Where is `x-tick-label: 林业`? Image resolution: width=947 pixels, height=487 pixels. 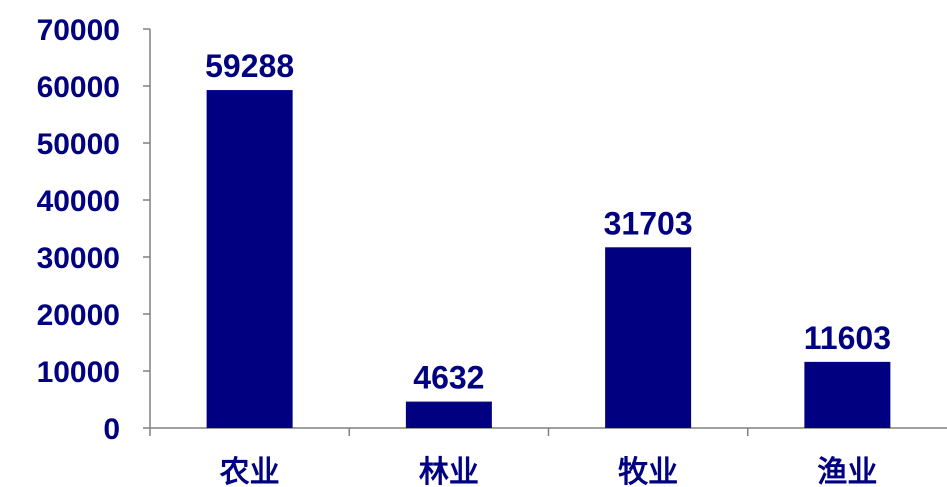
x-tick-label: 林业 is located at coordinates (449, 471).